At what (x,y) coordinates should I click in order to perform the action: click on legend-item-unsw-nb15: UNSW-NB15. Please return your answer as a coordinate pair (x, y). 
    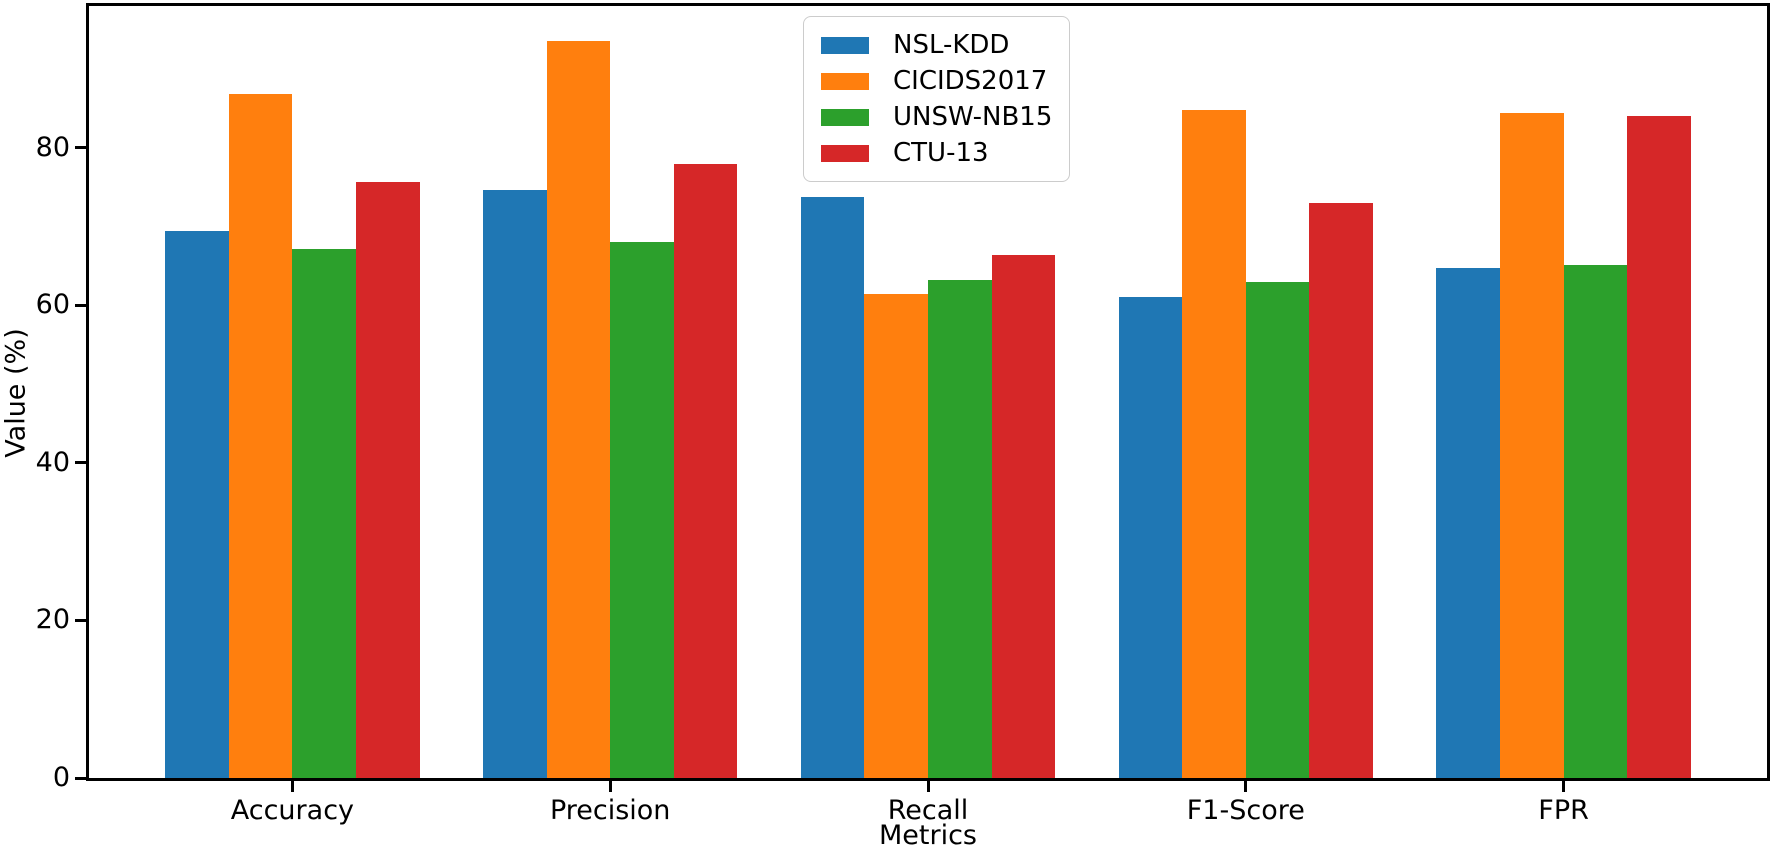
    Looking at the image, I should click on (936, 117).